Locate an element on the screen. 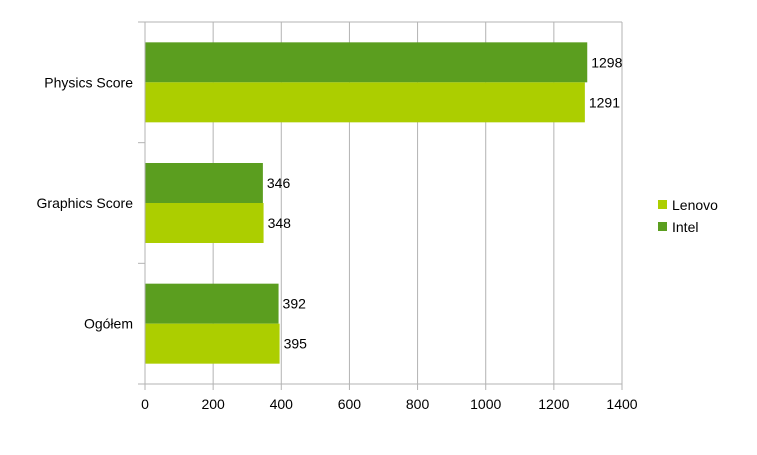 The height and width of the screenshot is (455, 757). legend-label-lenovo: Lenovo is located at coordinates (695, 205).